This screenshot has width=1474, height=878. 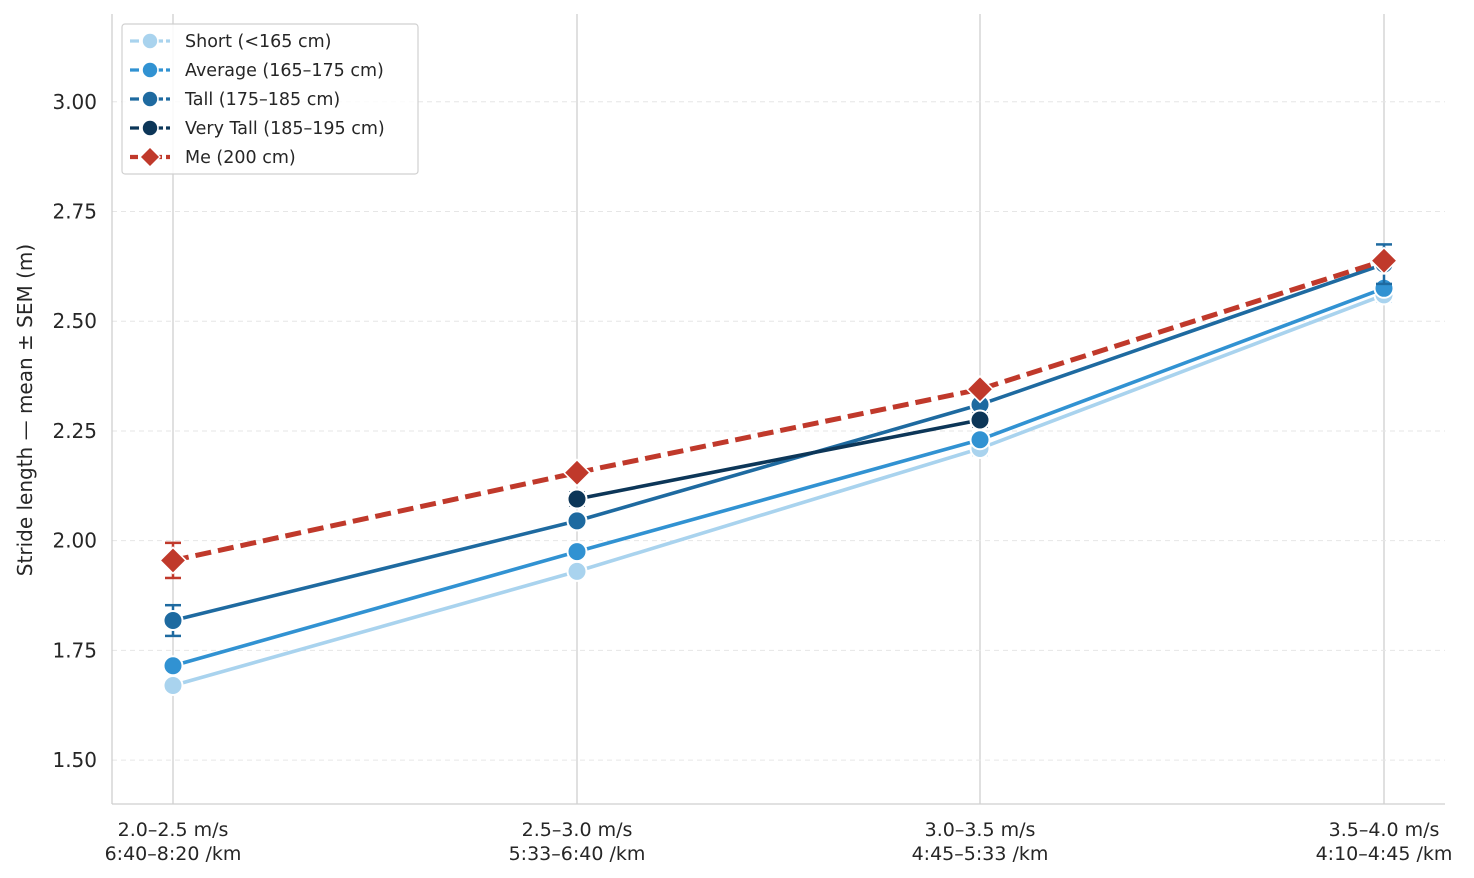 What do you see at coordinates (1384, 830) in the screenshot?
I see `x-tick-label: 3.5–4.0 m/s` at bounding box center [1384, 830].